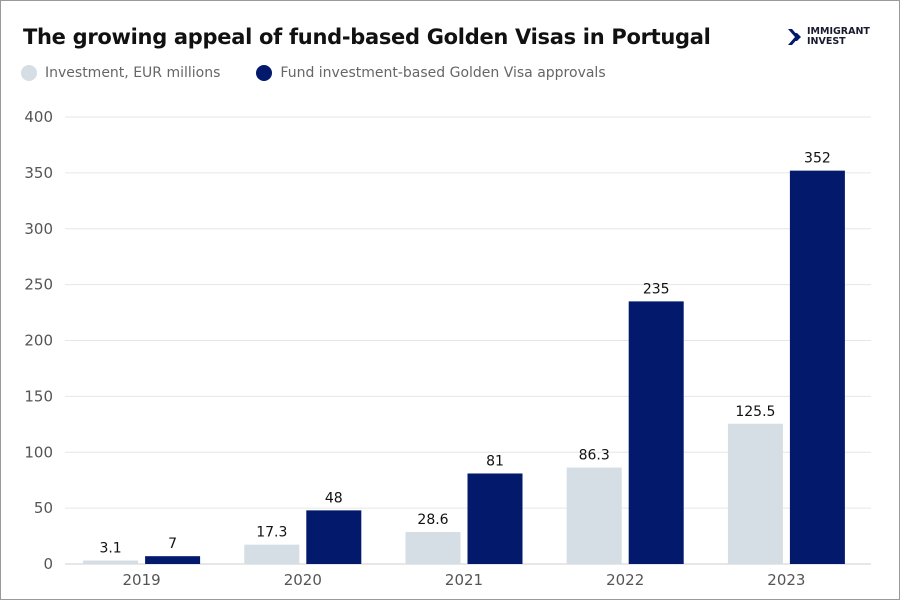  I want to click on x-tick-label: 2022, so click(625, 580).